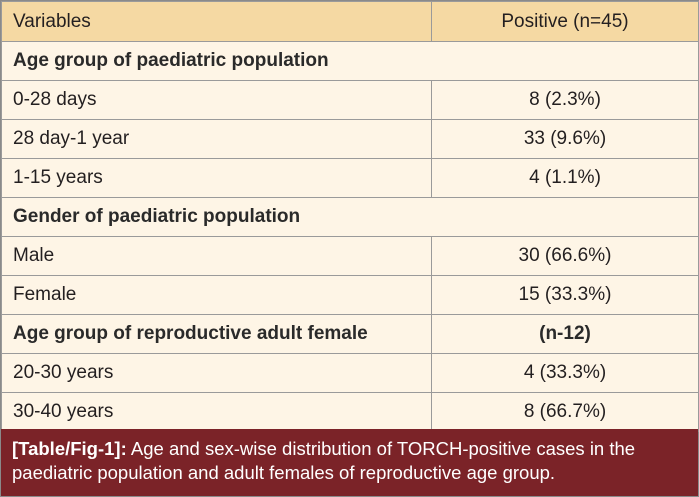 The height and width of the screenshot is (497, 699). Describe the element at coordinates (565, 178) in the screenshot. I see `row-value: 4 (1.1%)` at that location.